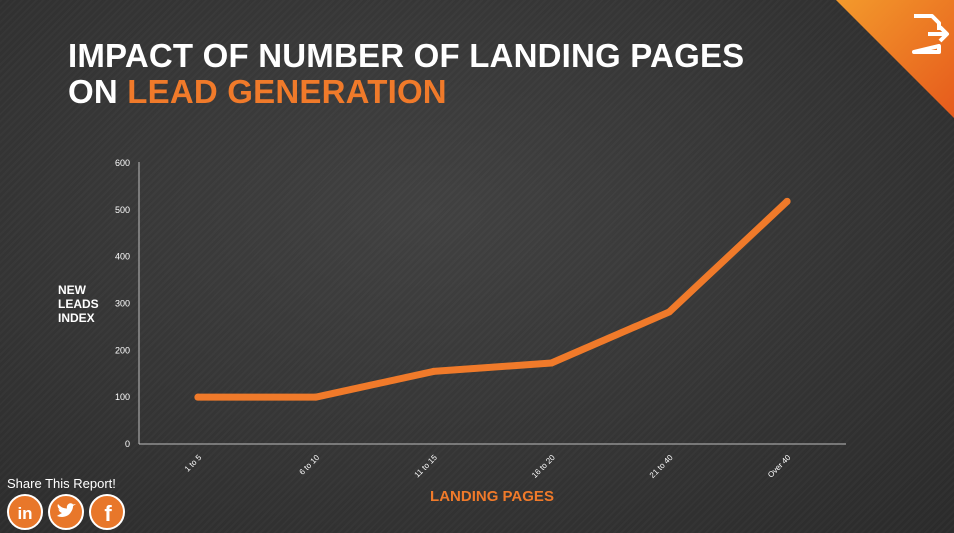 This screenshot has width=954, height=533. I want to click on share-label: Share This Report!, so click(61, 483).